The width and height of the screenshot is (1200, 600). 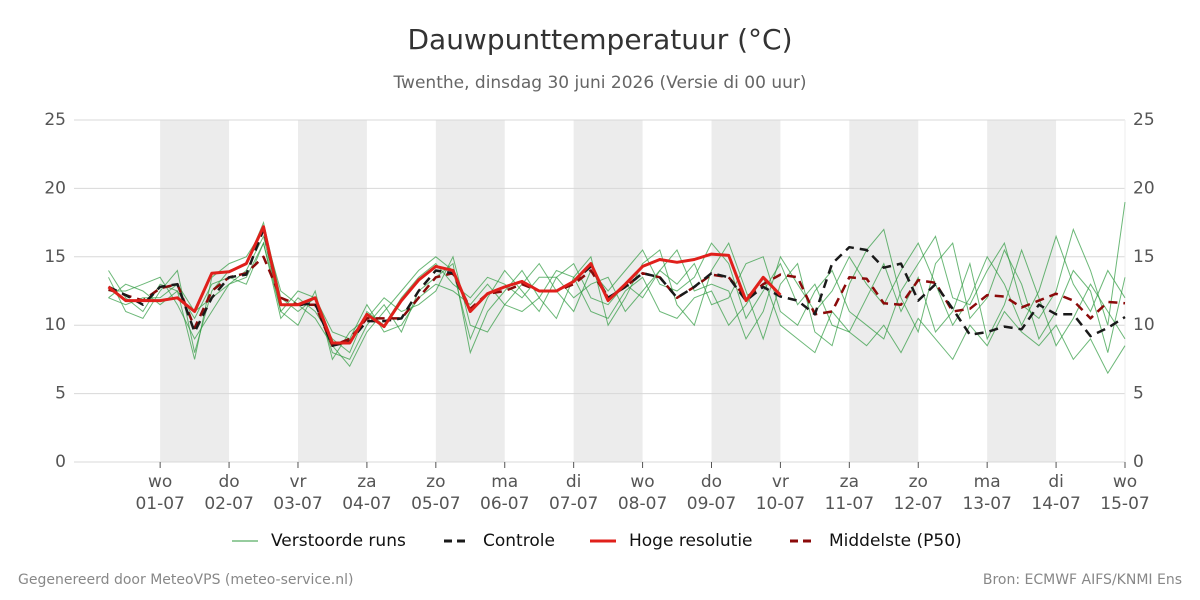 I want to click on x-tick-label: 04-07, so click(x=366, y=504).